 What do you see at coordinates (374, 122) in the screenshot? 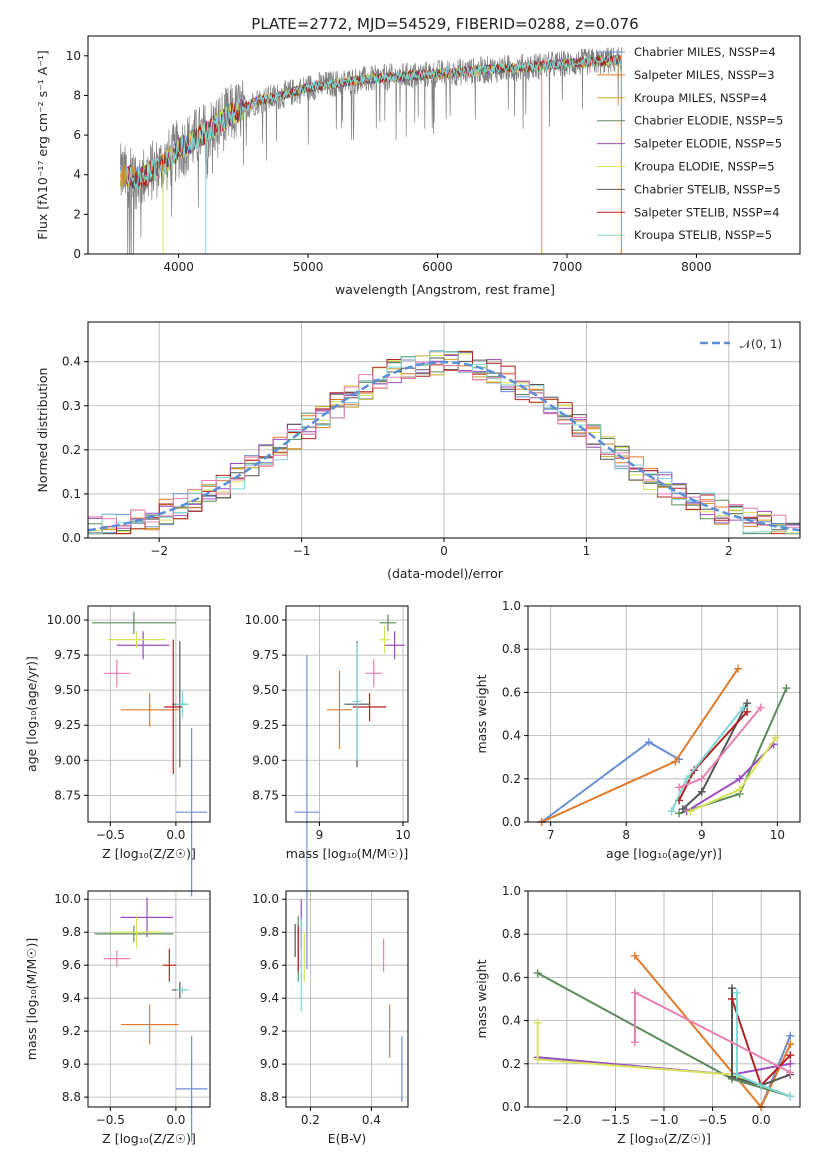
I see `model-kroupa_stelib` at bounding box center [374, 122].